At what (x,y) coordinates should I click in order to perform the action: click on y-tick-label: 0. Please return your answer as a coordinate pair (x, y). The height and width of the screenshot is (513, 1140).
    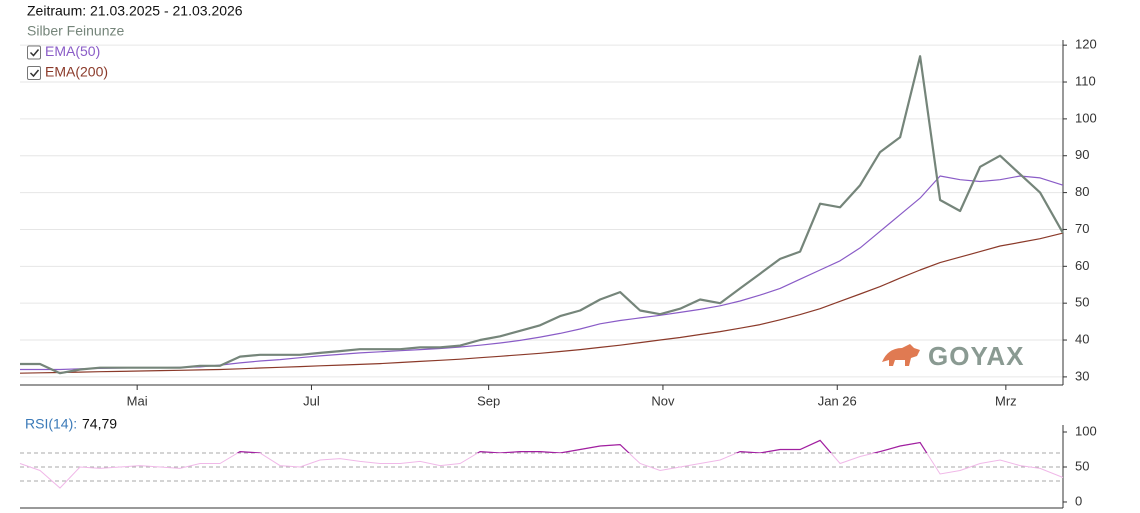
    Looking at the image, I should click on (1078, 500).